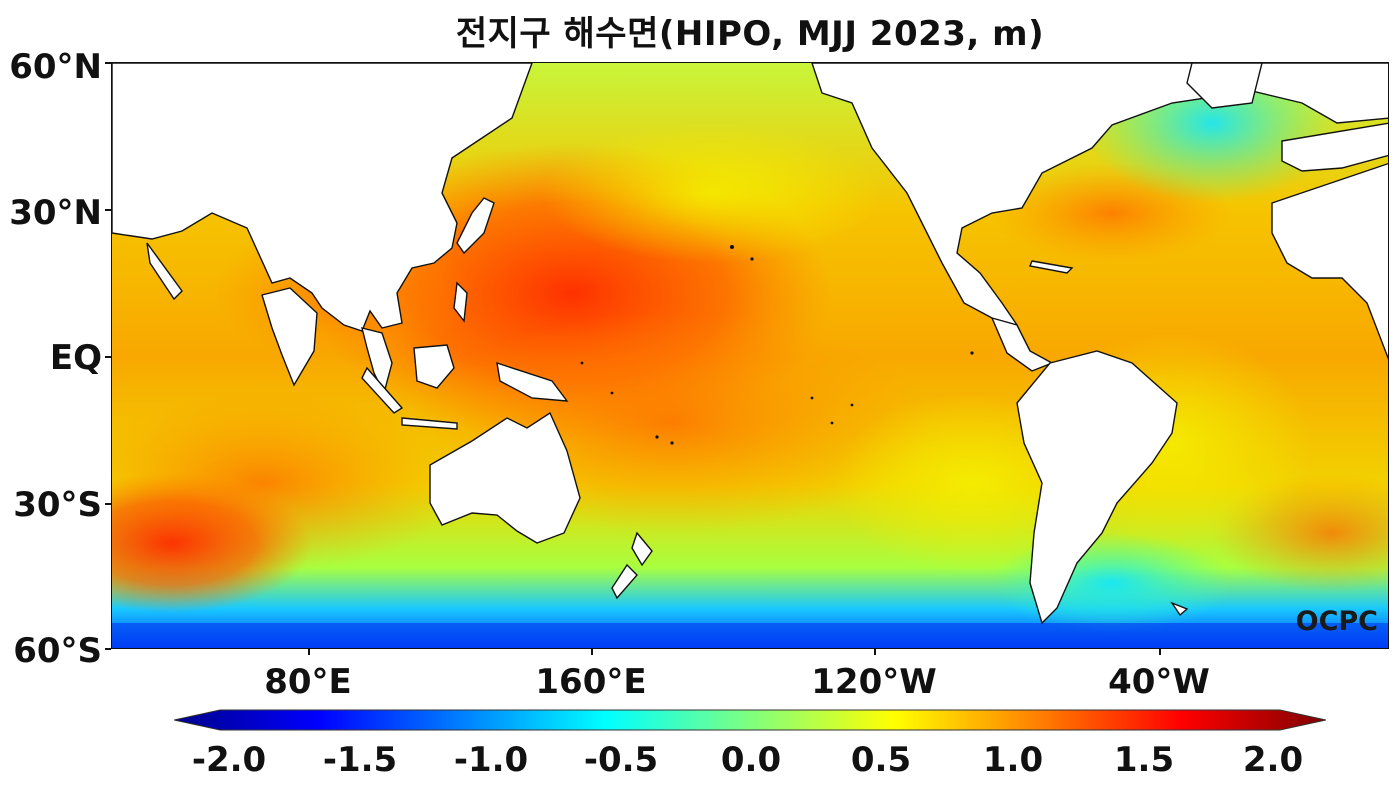 Image resolution: width=1400 pixels, height=791 pixels. What do you see at coordinates (229, 760) in the screenshot?
I see `colorbar-tick-label: -2.0` at bounding box center [229, 760].